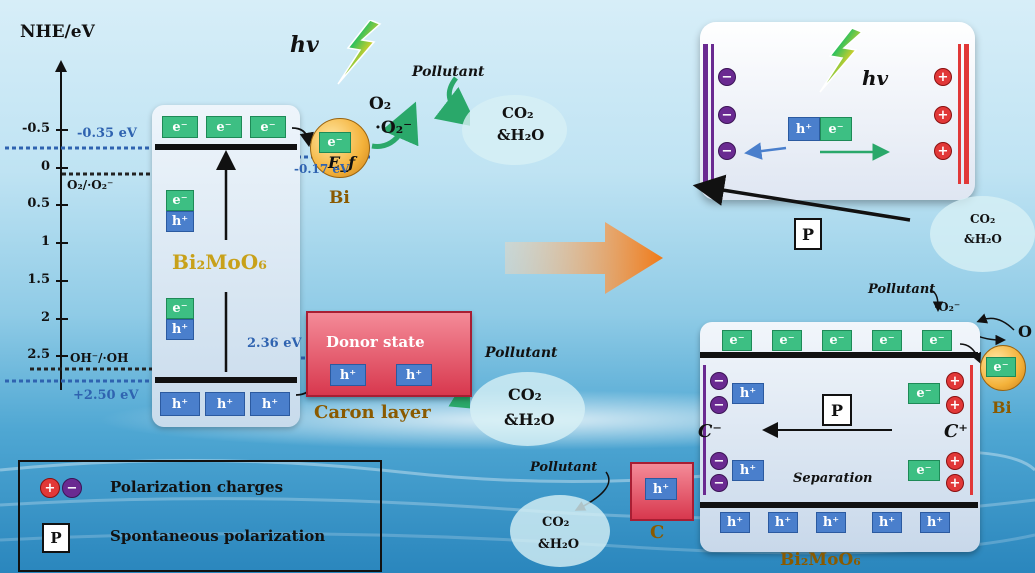 This screenshot has height=573, width=1035. Describe the element at coordinates (218, 536) in the screenshot. I see `legend-spontaneous-label: Spontaneous polarization` at that location.